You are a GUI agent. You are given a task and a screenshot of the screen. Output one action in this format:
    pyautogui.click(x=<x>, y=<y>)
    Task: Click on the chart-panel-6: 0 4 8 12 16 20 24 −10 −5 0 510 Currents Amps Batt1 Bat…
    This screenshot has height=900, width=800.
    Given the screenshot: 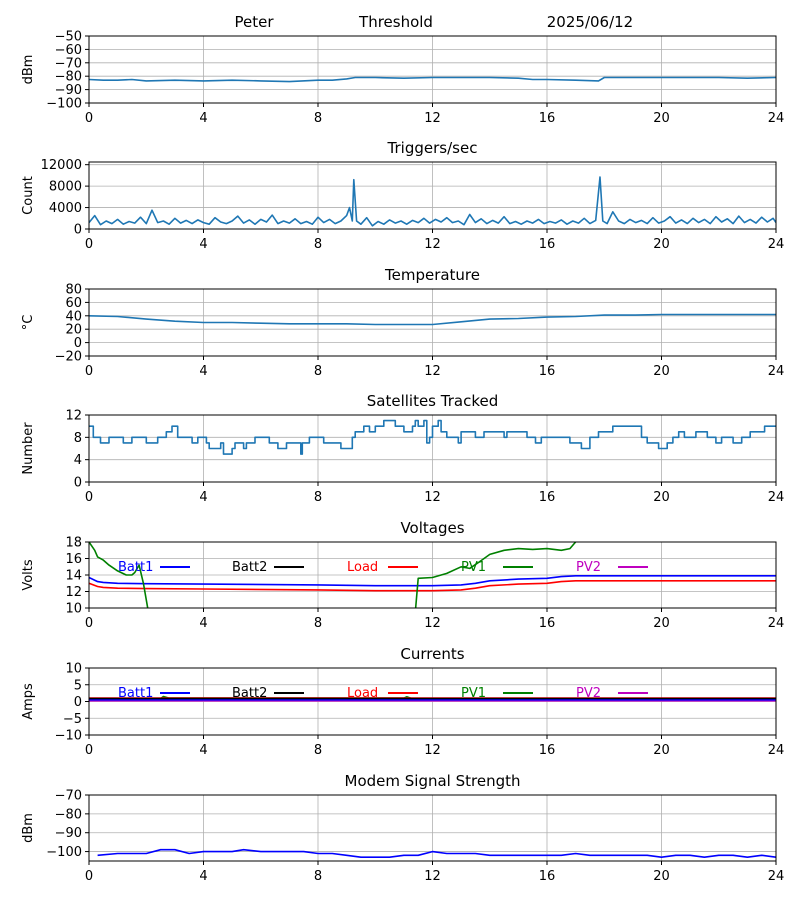 What is the action you would take?
    pyautogui.click(x=402, y=701)
    